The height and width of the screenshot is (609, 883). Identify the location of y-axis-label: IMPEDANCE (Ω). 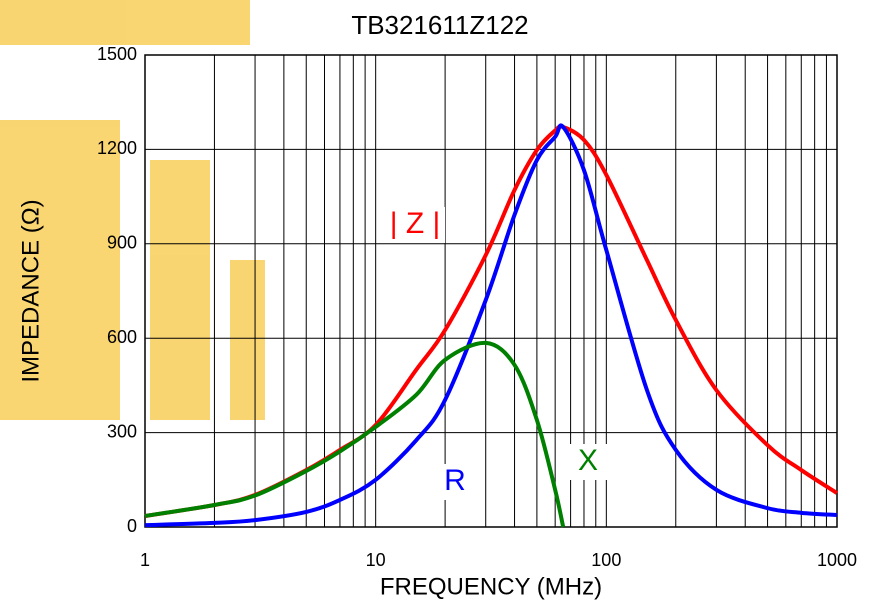
(30, 290).